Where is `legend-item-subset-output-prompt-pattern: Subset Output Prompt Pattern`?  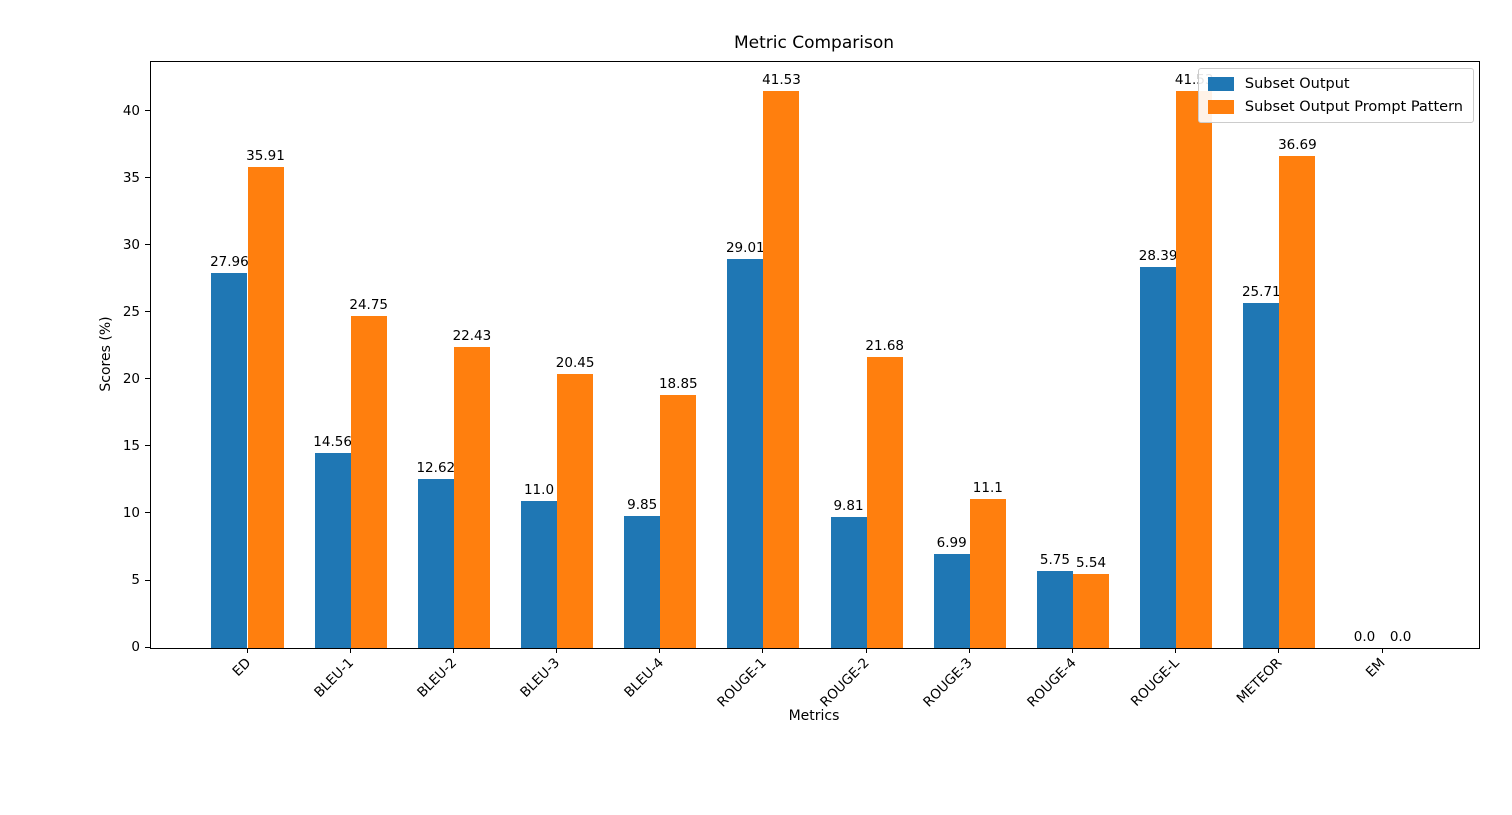
legend-item-subset-output-prompt-pattern: Subset Output Prompt Pattern is located at coordinates (1335, 107).